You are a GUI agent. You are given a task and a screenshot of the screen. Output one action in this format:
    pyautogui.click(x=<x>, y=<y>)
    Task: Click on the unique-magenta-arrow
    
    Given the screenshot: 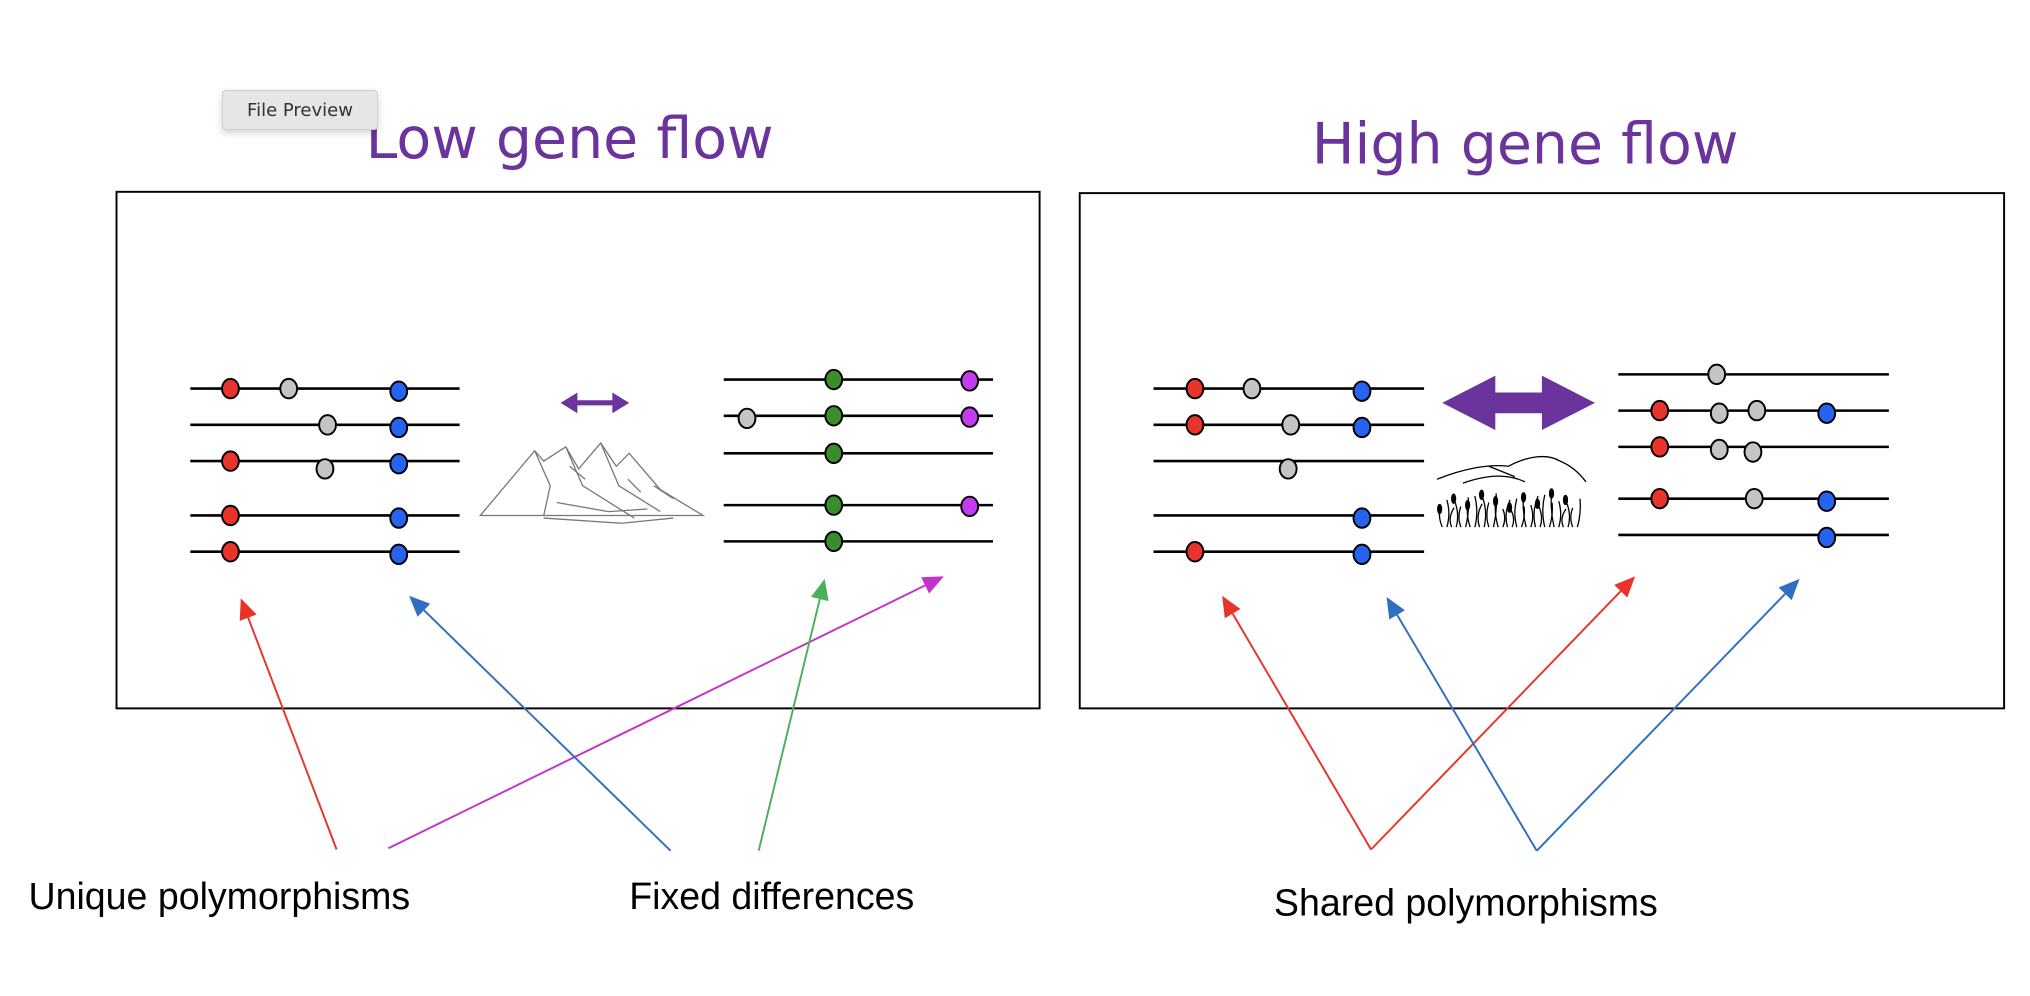 What is the action you would take?
    pyautogui.click(x=665, y=713)
    